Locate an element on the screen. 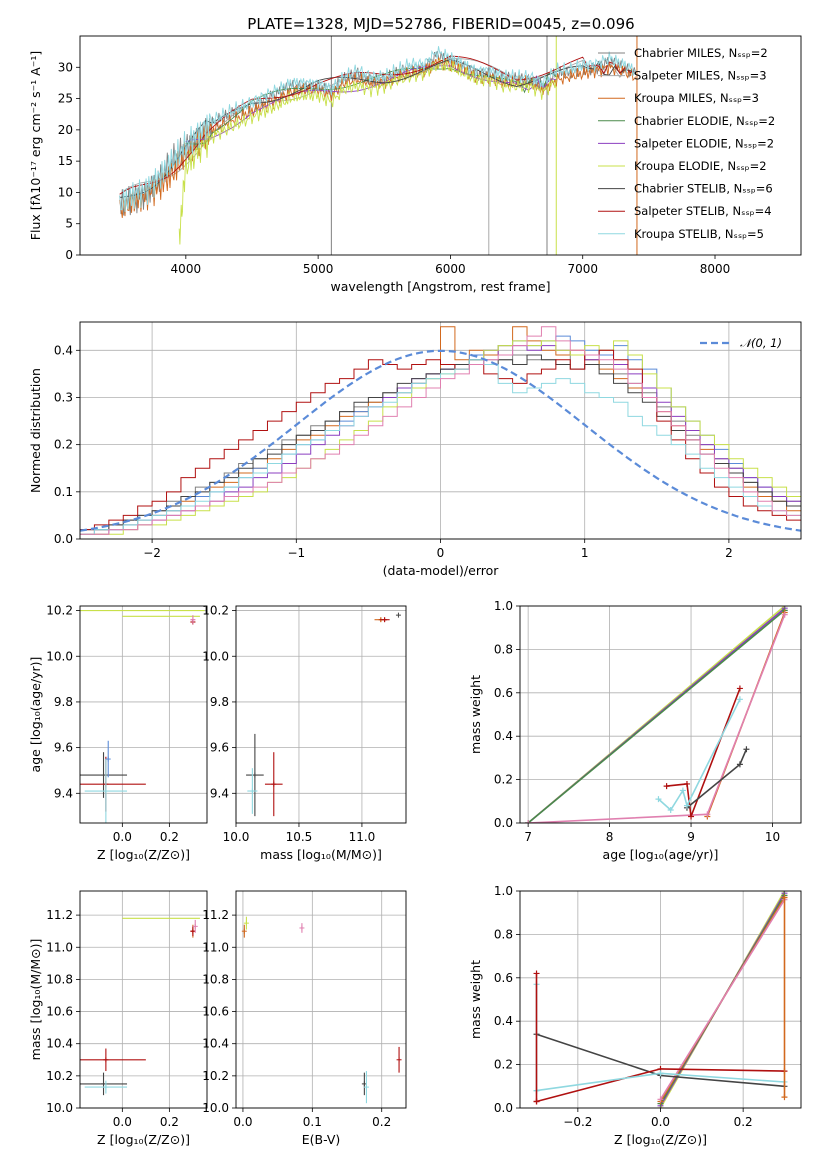 Image resolution: width=819 pixels, height=1170 pixels. y-tick-label: 10.6 is located at coordinates (215, 1012).